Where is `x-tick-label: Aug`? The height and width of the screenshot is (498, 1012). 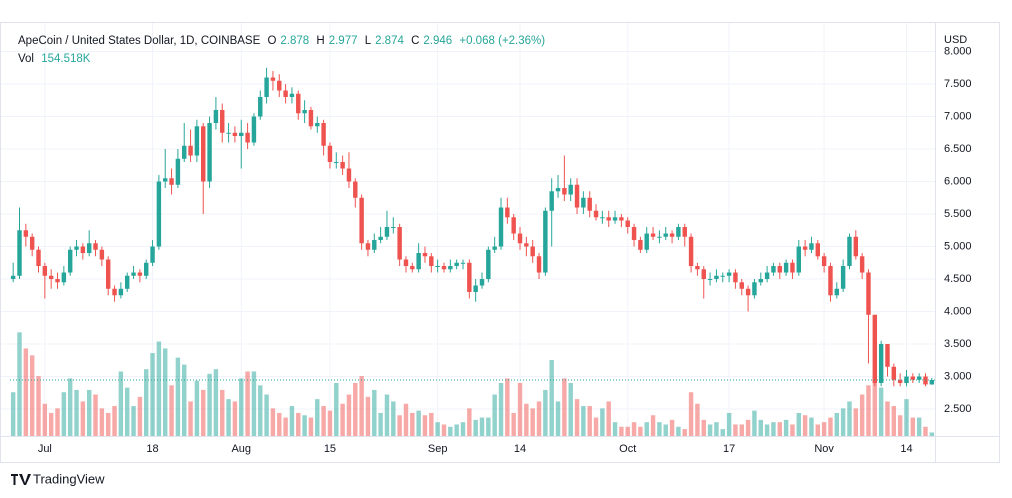 x-tick-label: Aug is located at coordinates (241, 449).